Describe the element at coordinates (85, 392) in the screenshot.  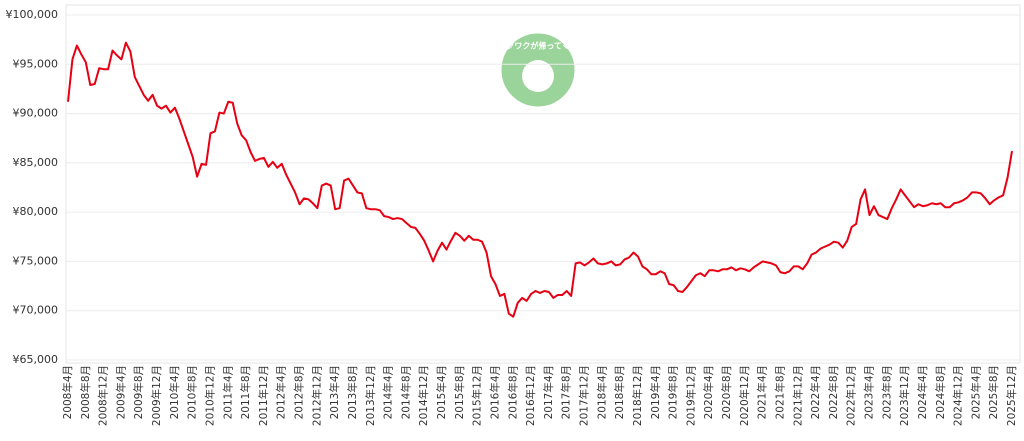
I see `x-tick-label: 2008年8月` at that location.